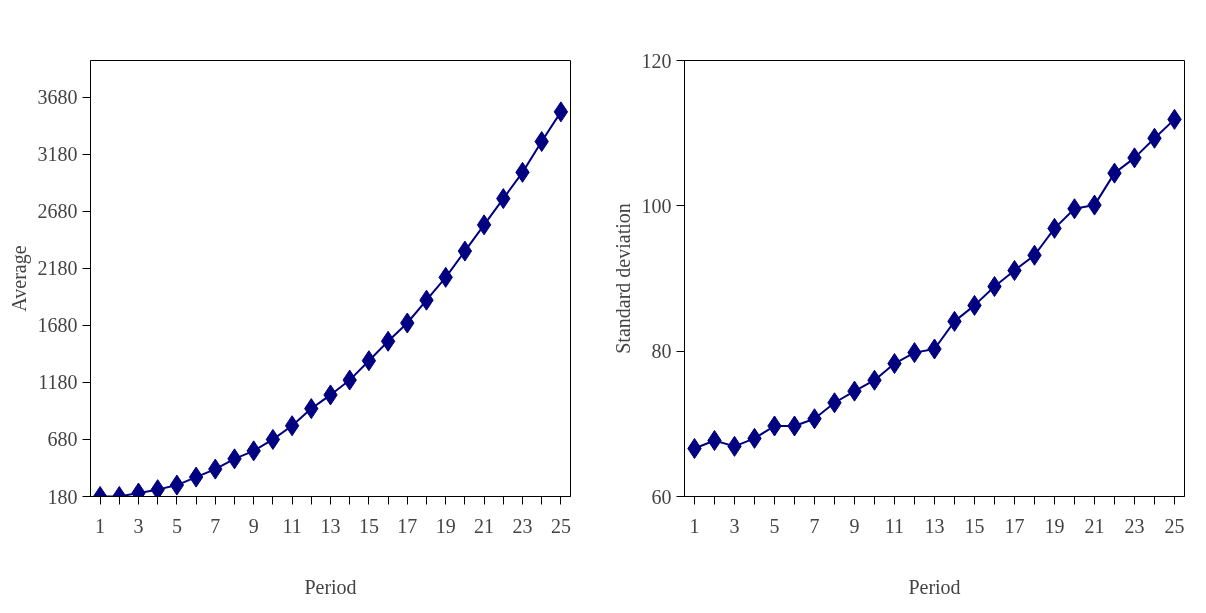 The width and height of the screenshot is (1206, 613). What do you see at coordinates (62, 496) in the screenshot?
I see `y-tick-label: 180` at bounding box center [62, 496].